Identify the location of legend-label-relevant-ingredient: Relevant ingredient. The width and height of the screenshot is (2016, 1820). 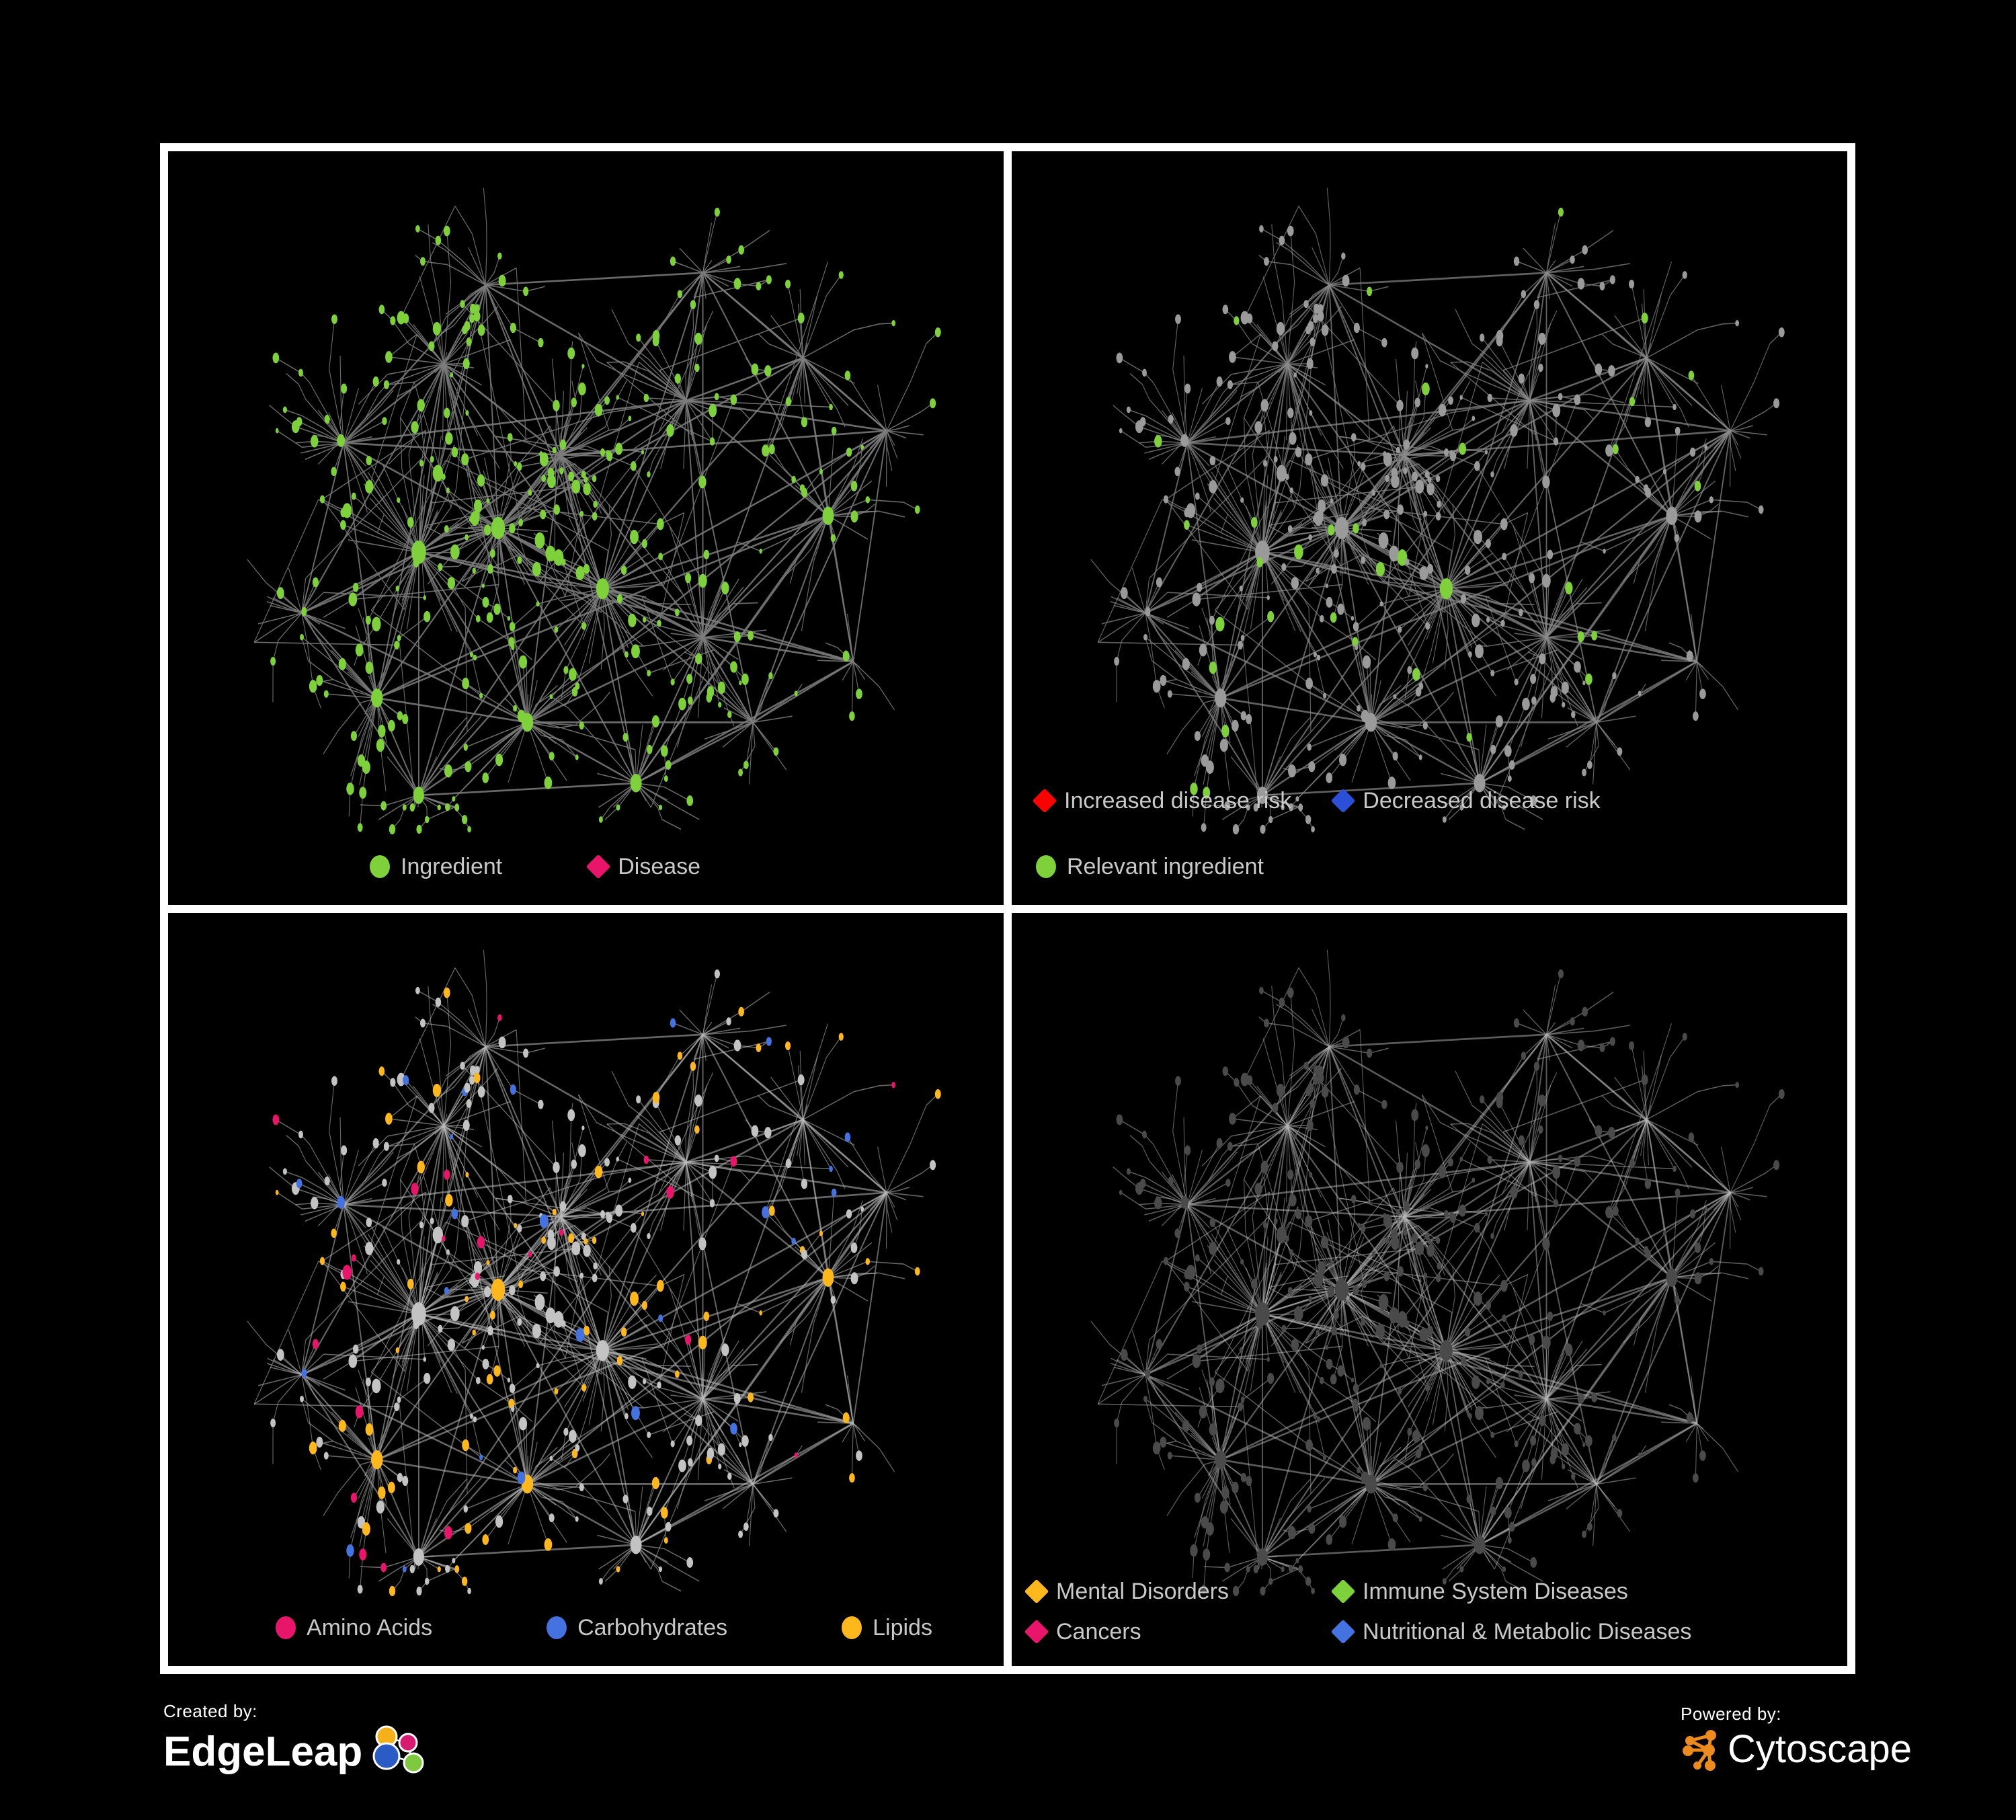
(1165, 866).